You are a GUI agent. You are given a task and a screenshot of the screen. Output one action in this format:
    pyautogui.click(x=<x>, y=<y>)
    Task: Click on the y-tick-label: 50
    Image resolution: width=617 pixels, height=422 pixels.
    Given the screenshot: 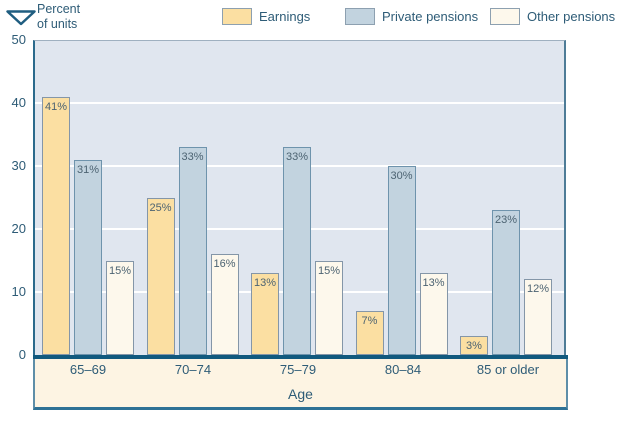 What is the action you would take?
    pyautogui.click(x=18, y=39)
    